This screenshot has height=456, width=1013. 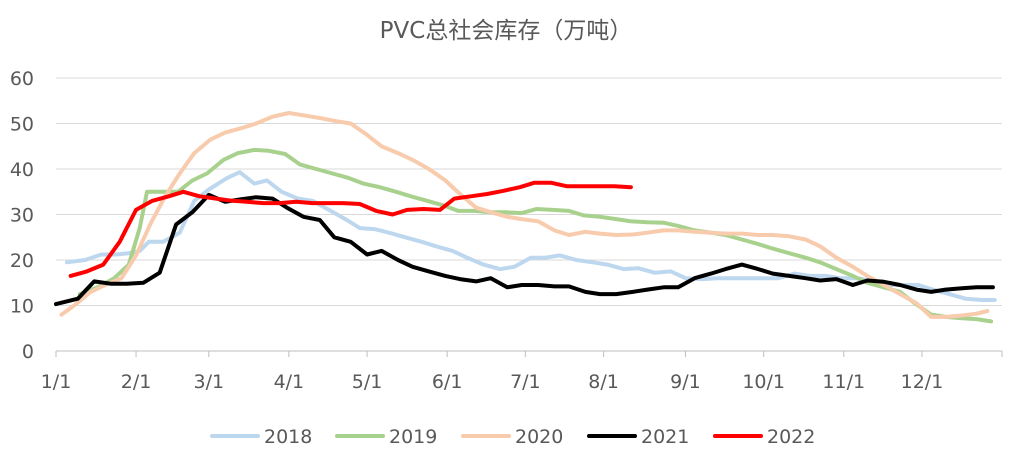 I want to click on y-tick-label: 20, so click(x=22, y=261).